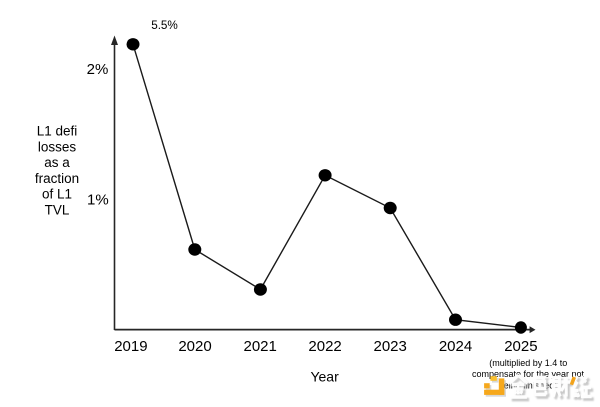  Describe the element at coordinates (324, 376) in the screenshot. I see `svg-text: Year` at that location.